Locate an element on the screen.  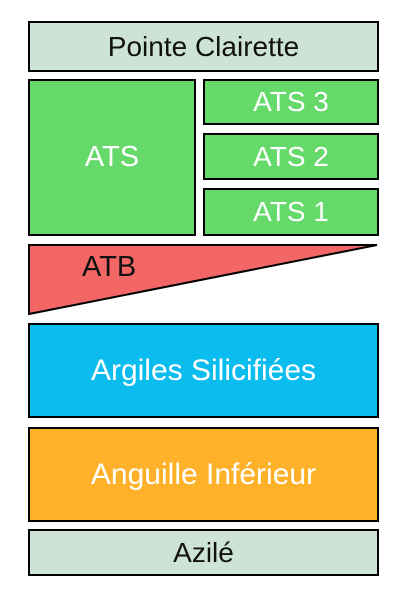
layer-ats-2: ATS 2 is located at coordinates (291, 156).